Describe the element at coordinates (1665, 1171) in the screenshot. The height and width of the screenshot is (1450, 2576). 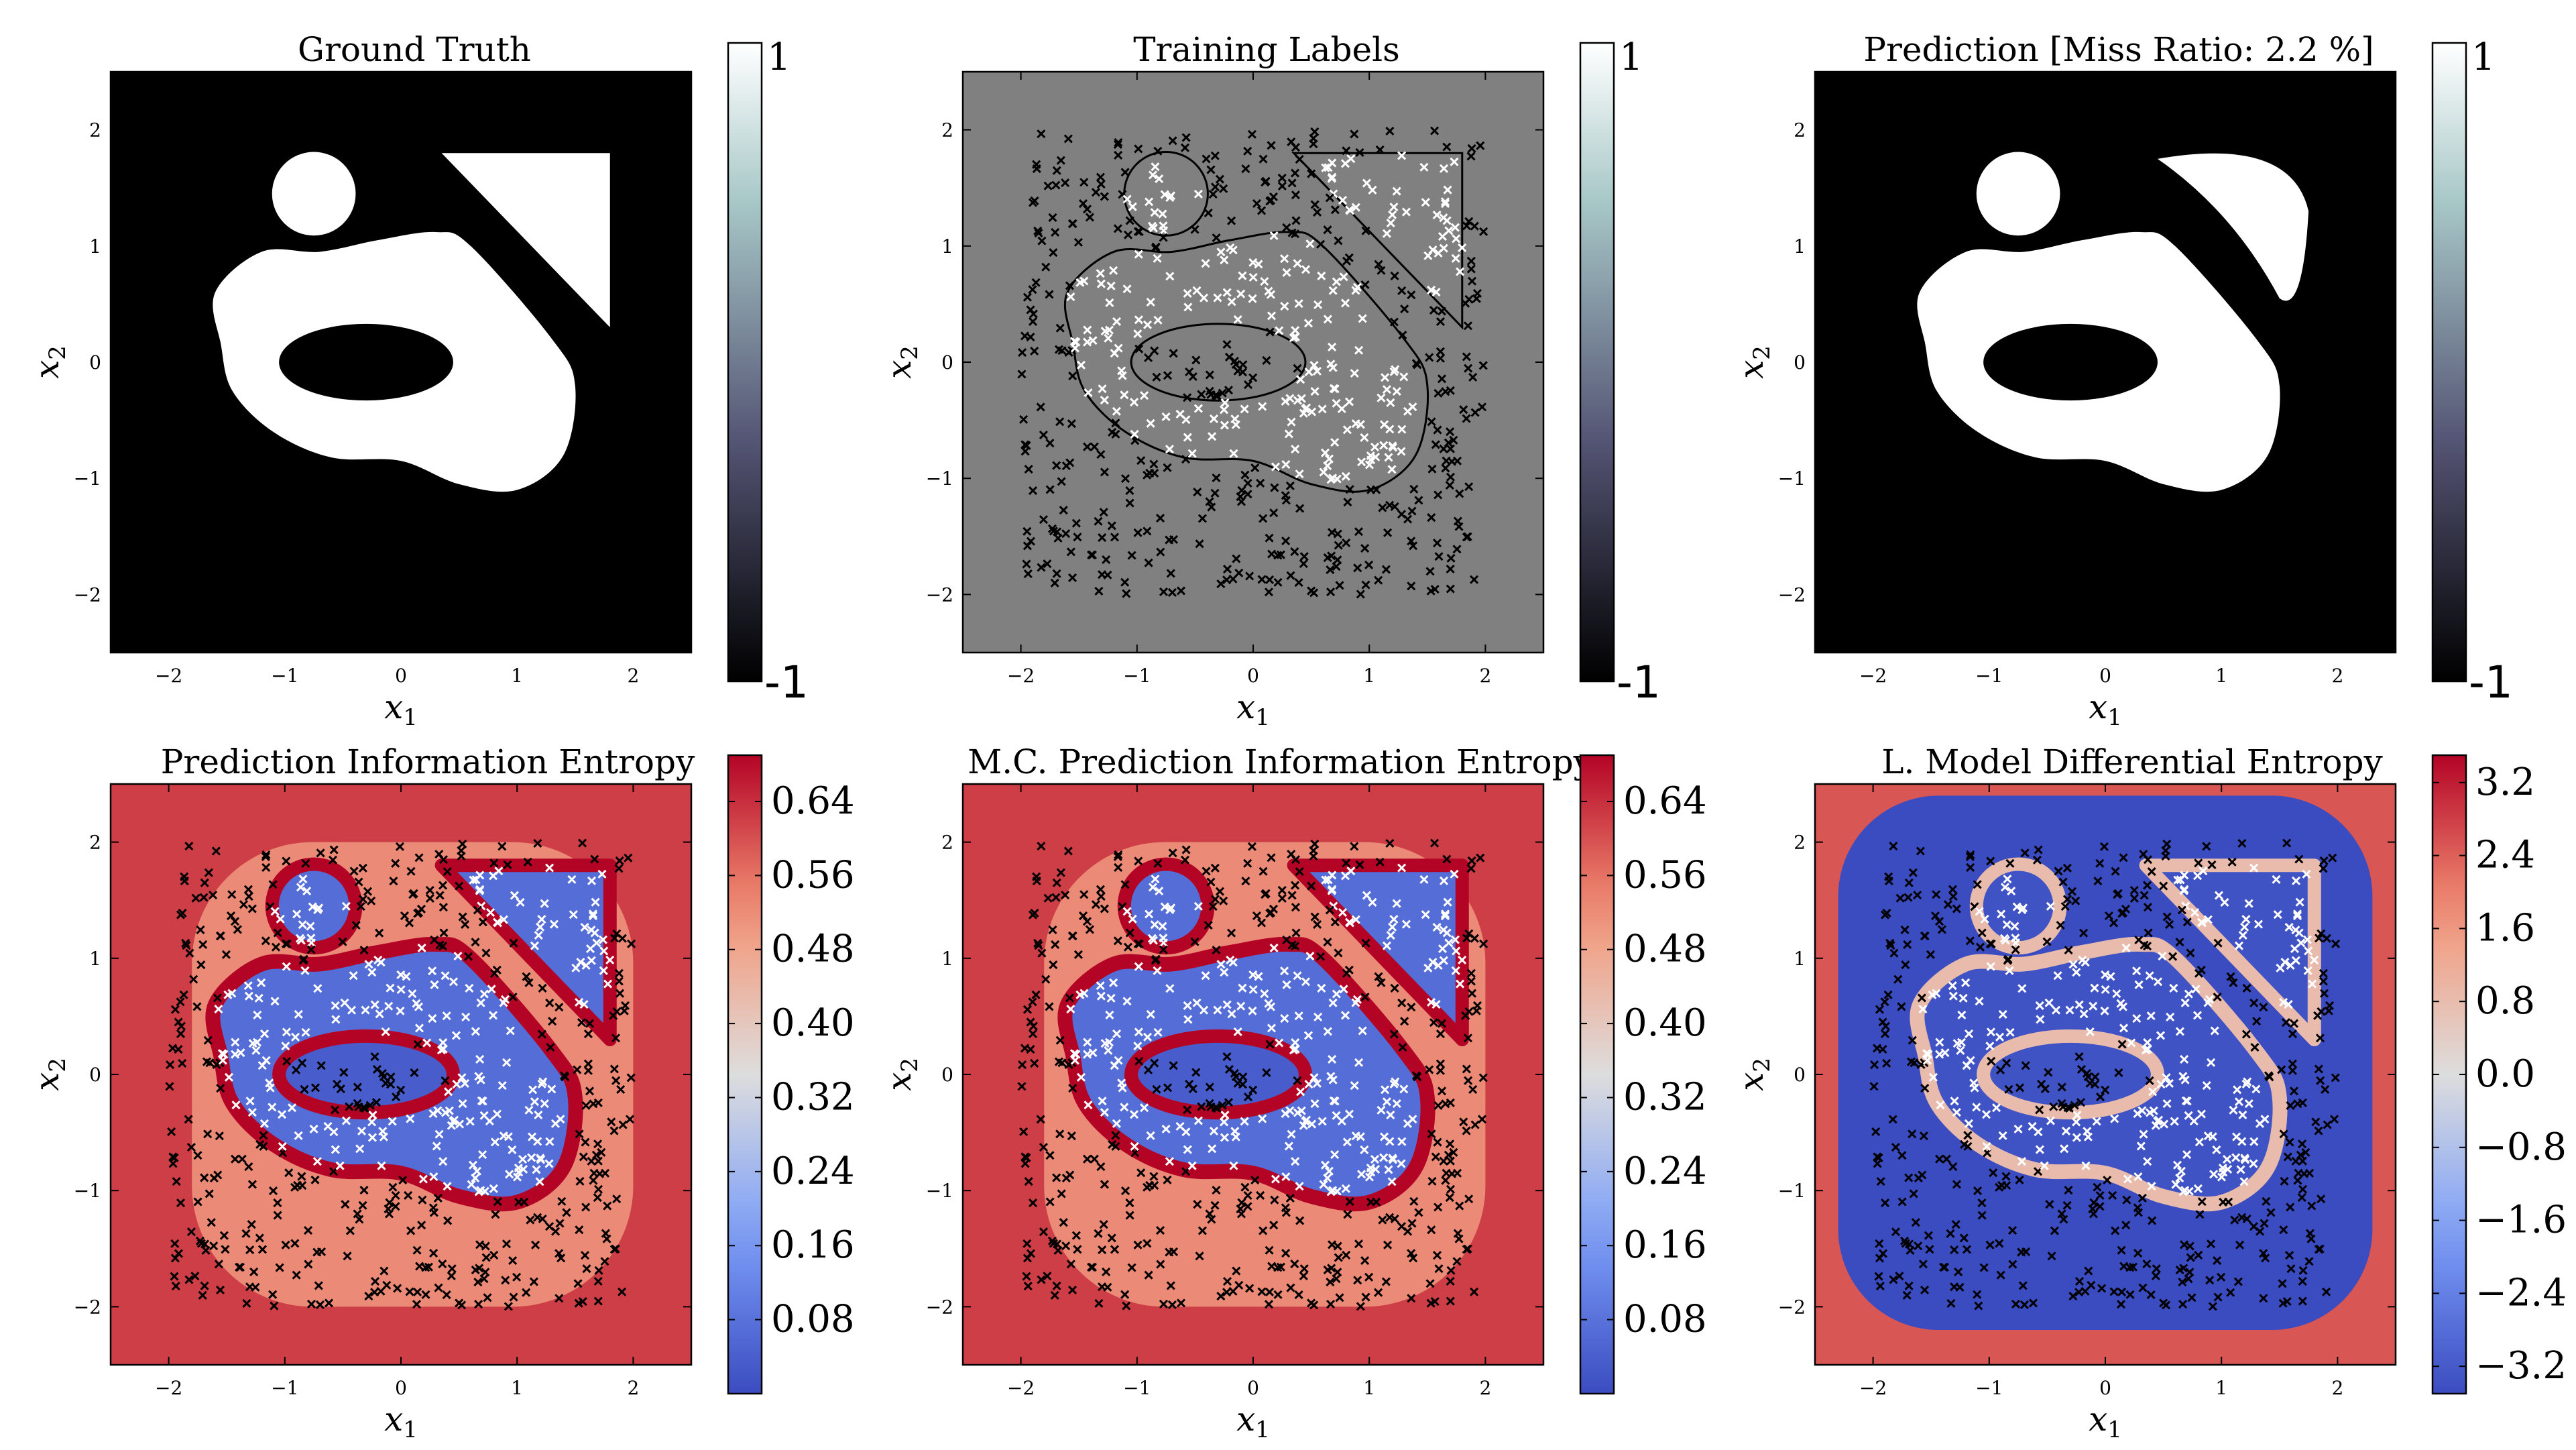
I see `colorbar-tick-label: 0.24` at that location.